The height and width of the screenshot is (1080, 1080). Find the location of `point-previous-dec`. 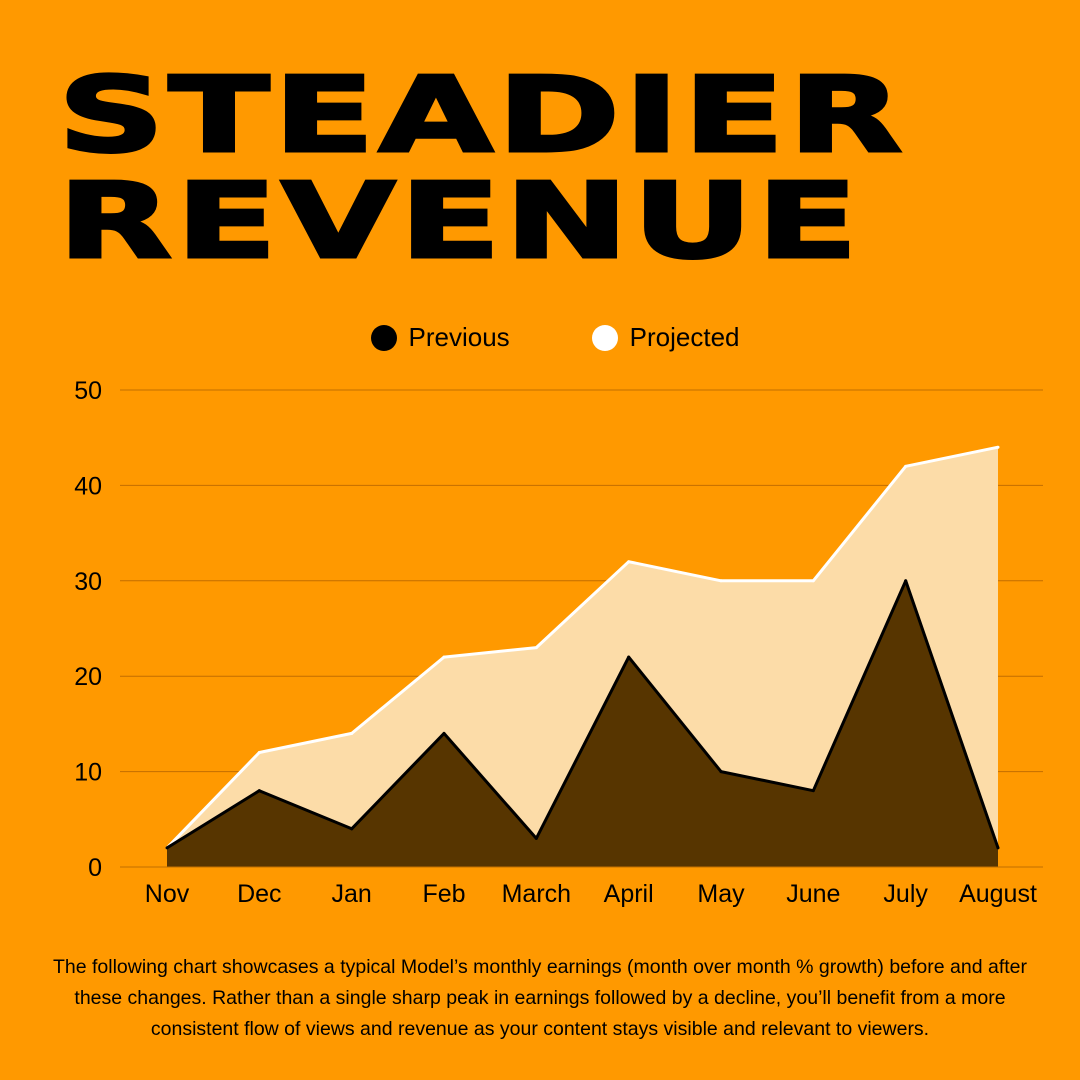

point-previous-dec is located at coordinates (259, 791).